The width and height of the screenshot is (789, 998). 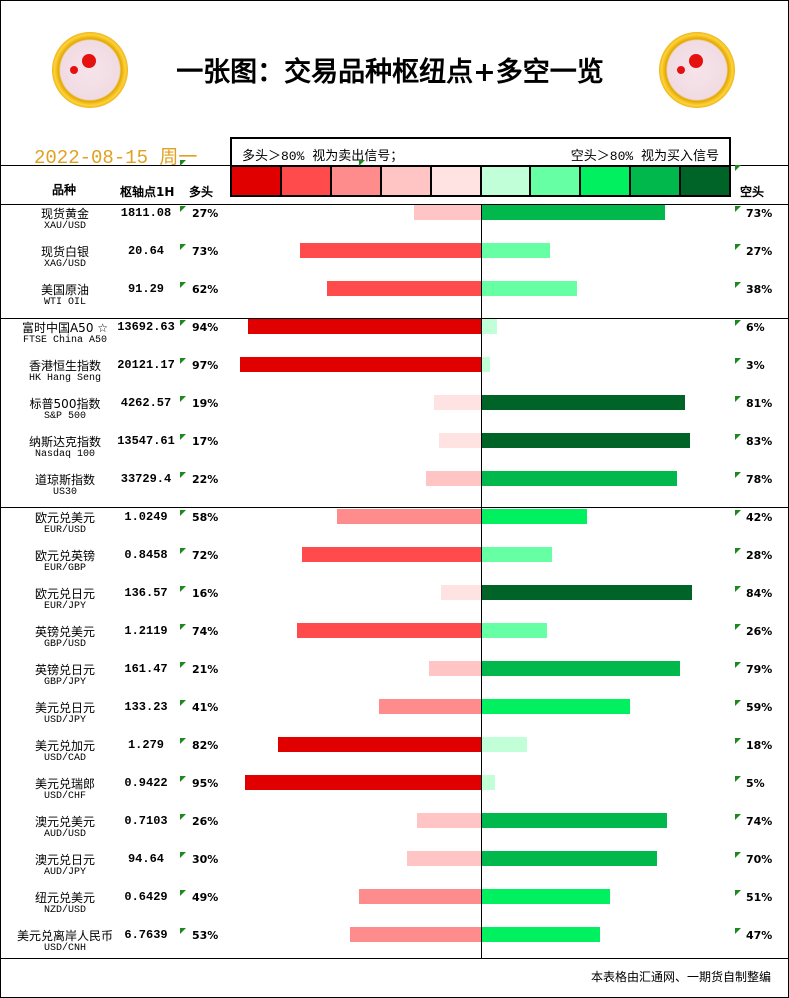 I want to click on instrument-code: NZD/USD, so click(x=64, y=910).